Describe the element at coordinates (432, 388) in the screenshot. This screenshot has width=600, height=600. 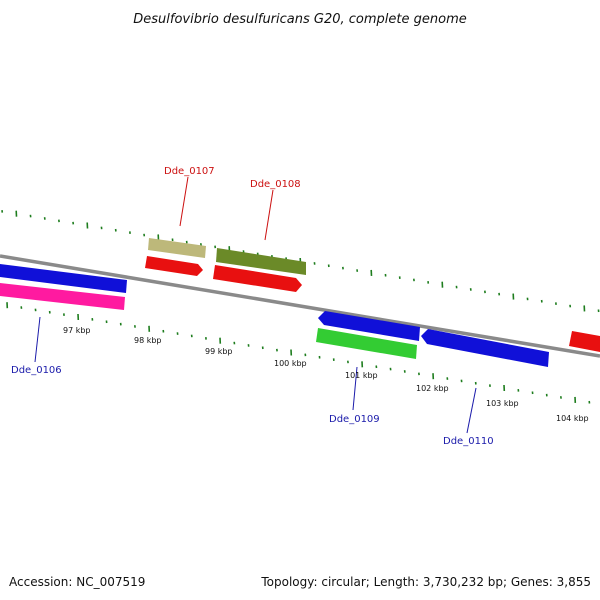
I see `kbp-label-102: 102 kbp` at that location.